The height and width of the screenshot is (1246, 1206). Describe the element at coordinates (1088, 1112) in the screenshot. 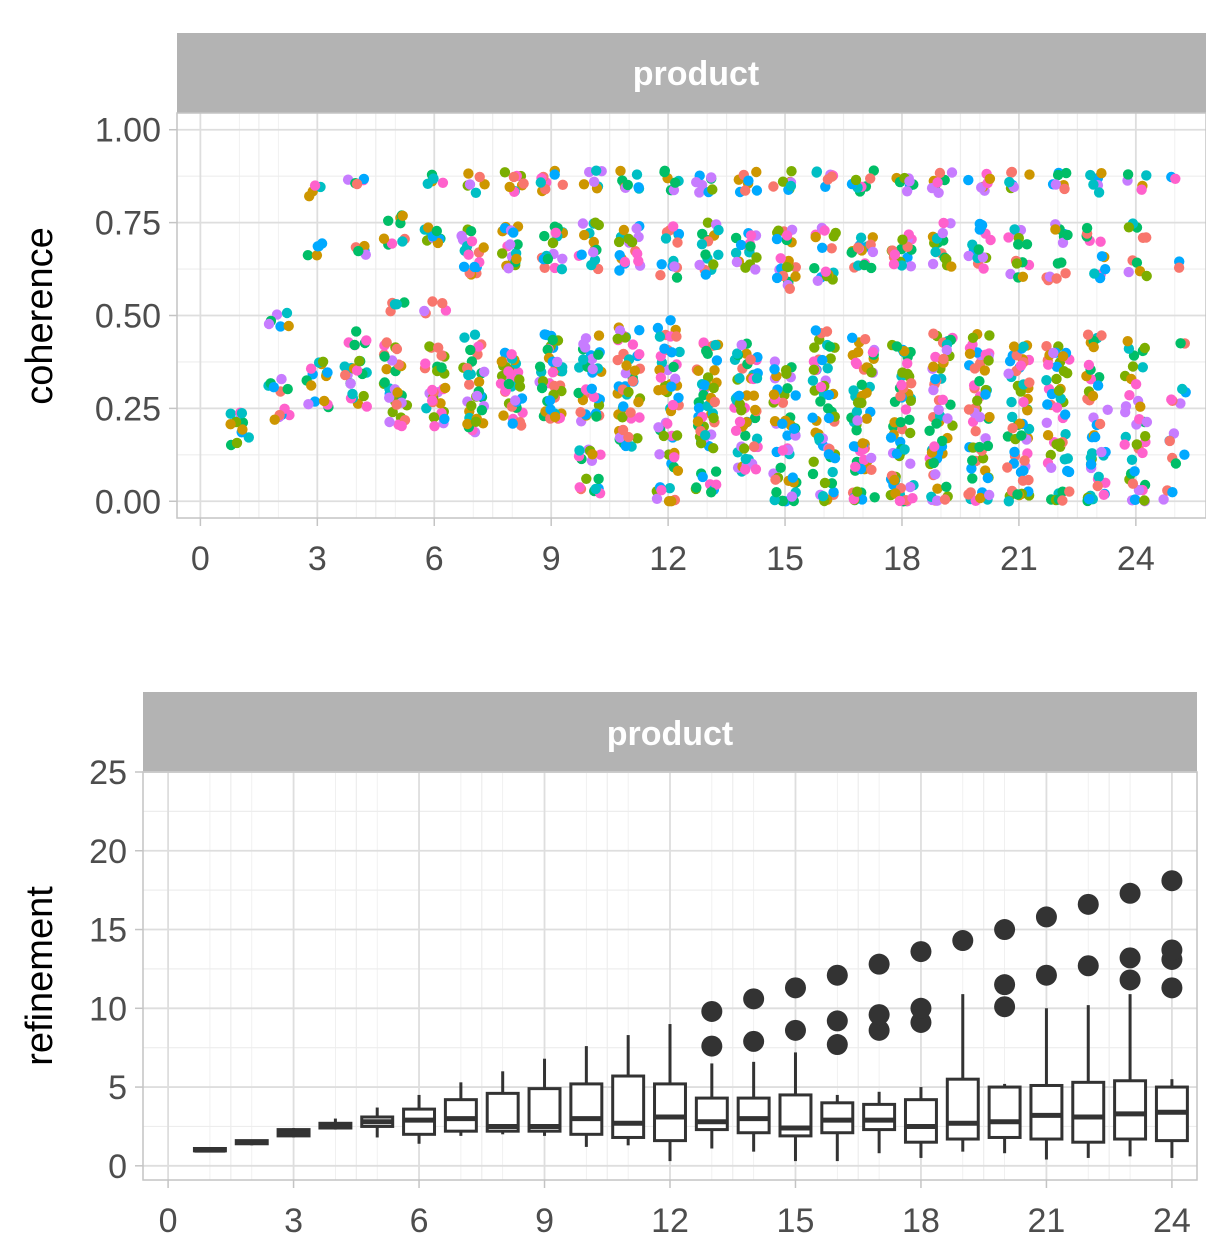

I see `box-iqr` at that location.